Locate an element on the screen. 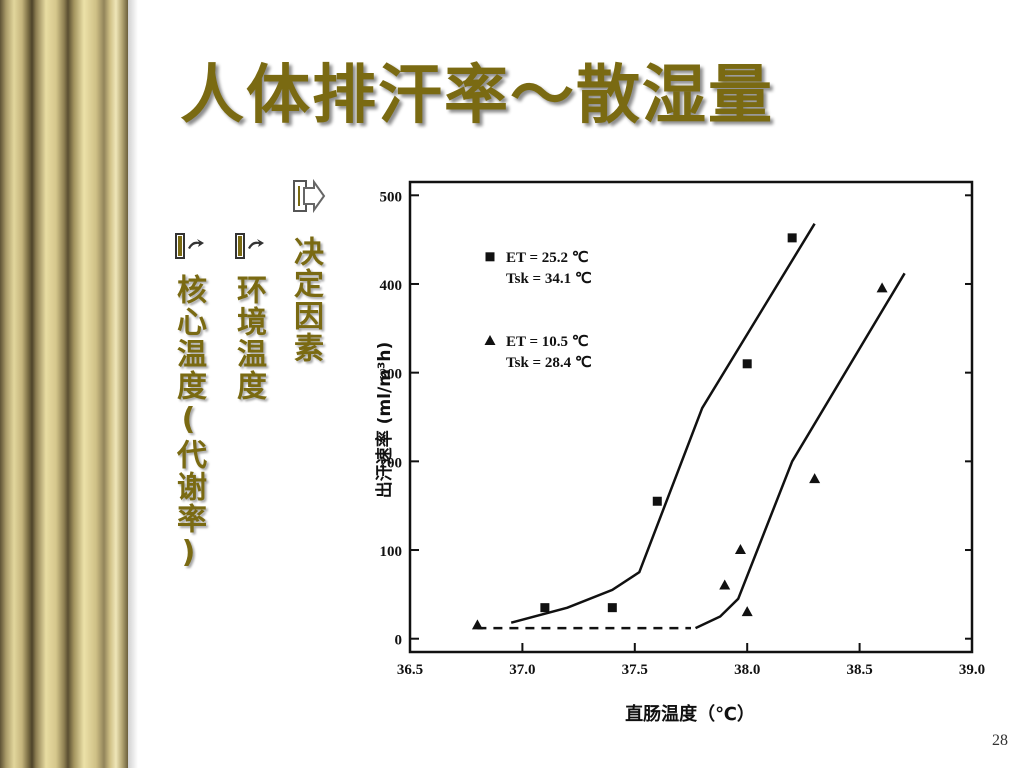  y-tick-label: 300 is located at coordinates (391, 375).